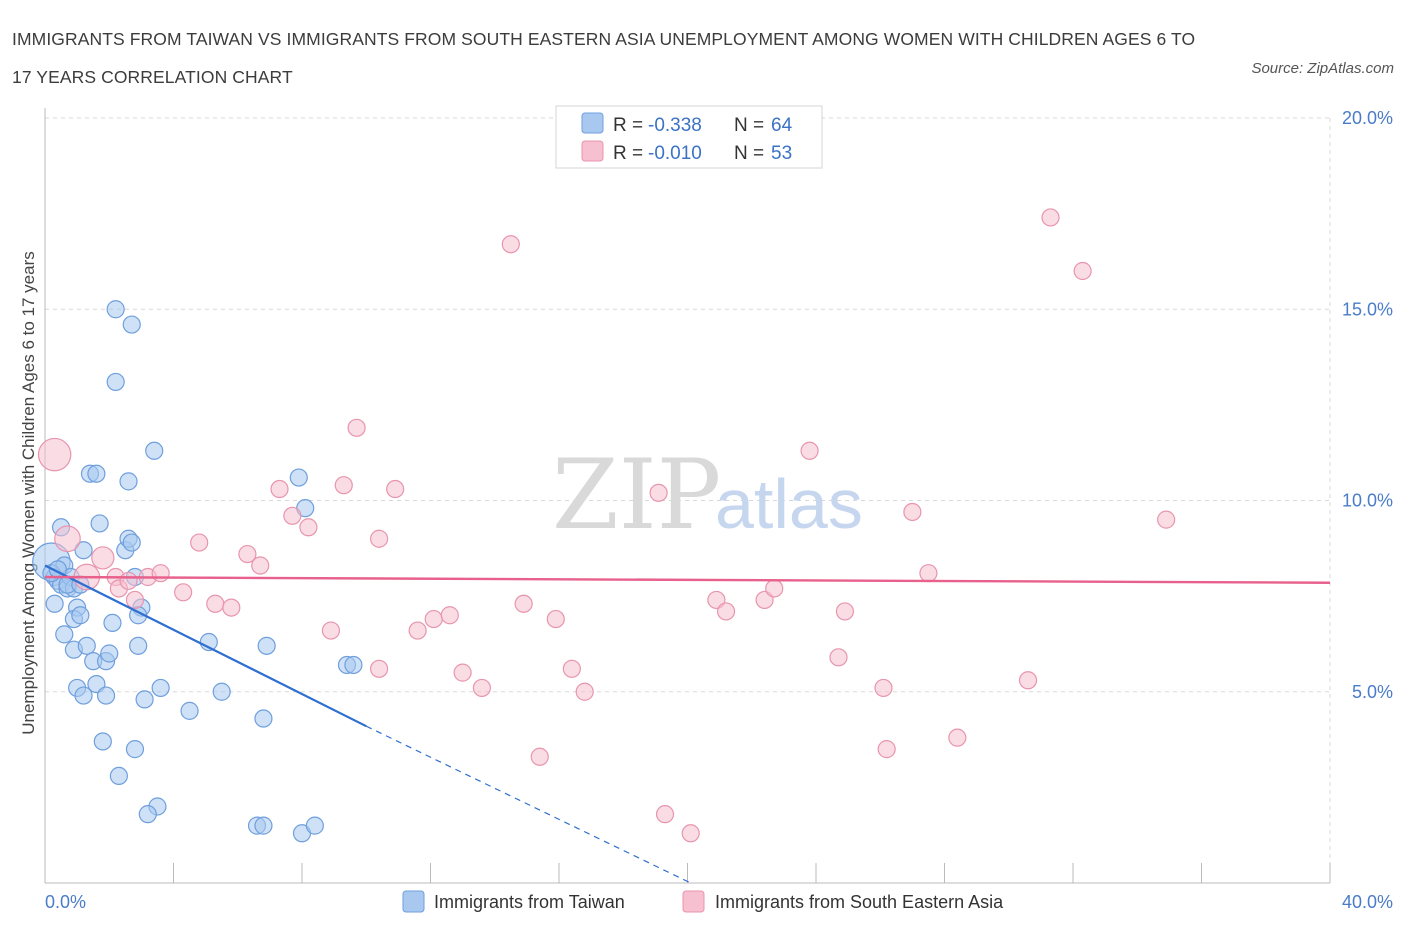  Describe the element at coordinates (1367, 405) in the screenshot. I see `y-tick-labels: 5.0% 10.0% 15.0% 20.0%` at that location.